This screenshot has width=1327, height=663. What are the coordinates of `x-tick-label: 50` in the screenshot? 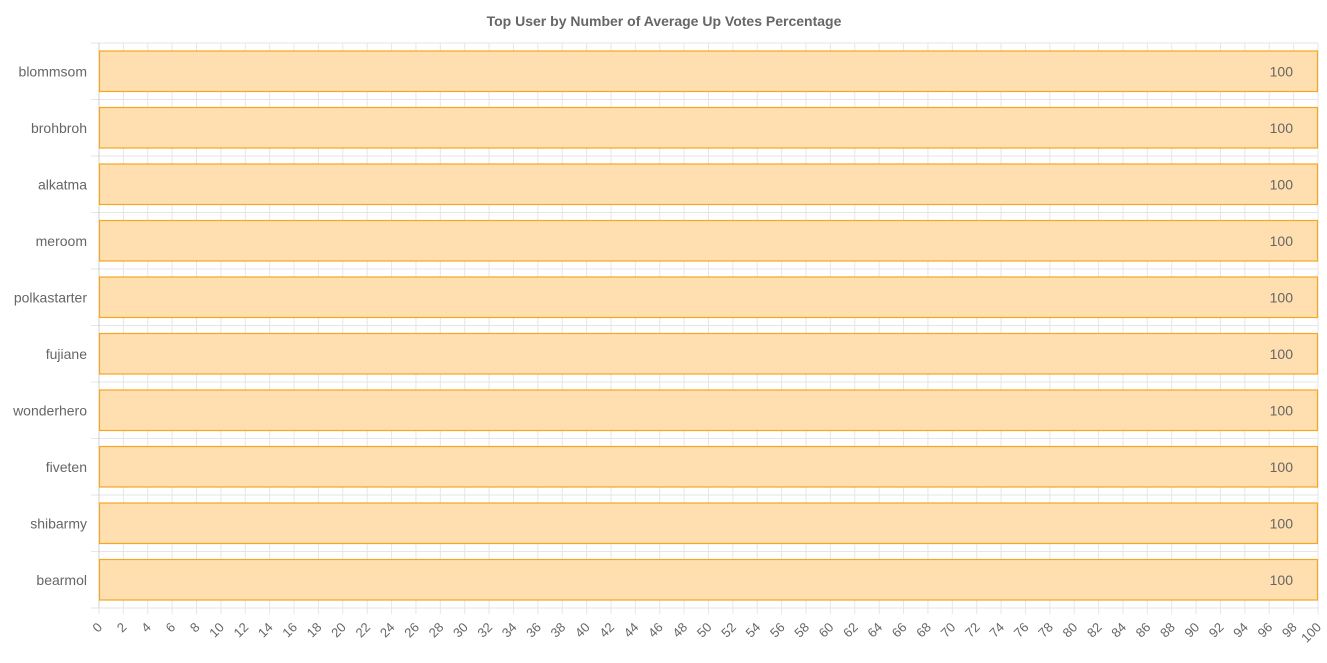 It's located at (704, 630).